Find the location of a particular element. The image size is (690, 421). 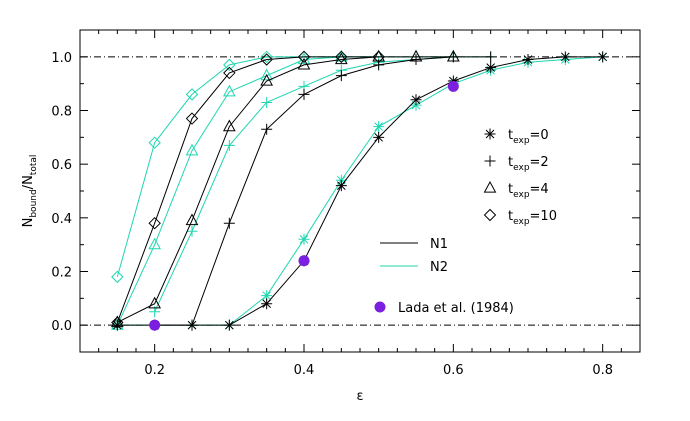

legend-label-texp0: texp=0 is located at coordinates (528, 137).